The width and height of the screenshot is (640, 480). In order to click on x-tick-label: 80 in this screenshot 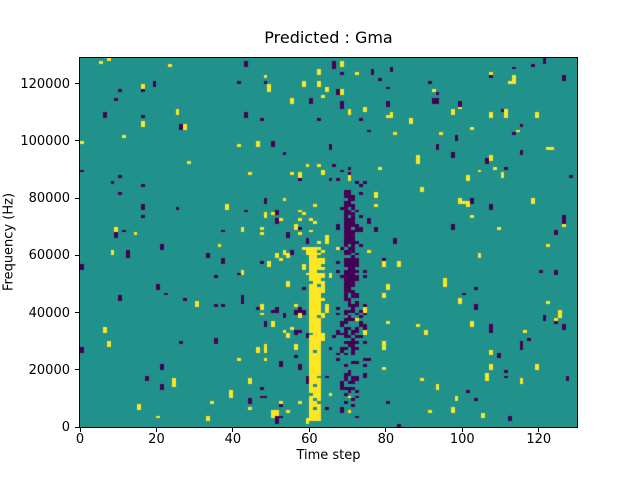, I will do `click(386, 439)`.